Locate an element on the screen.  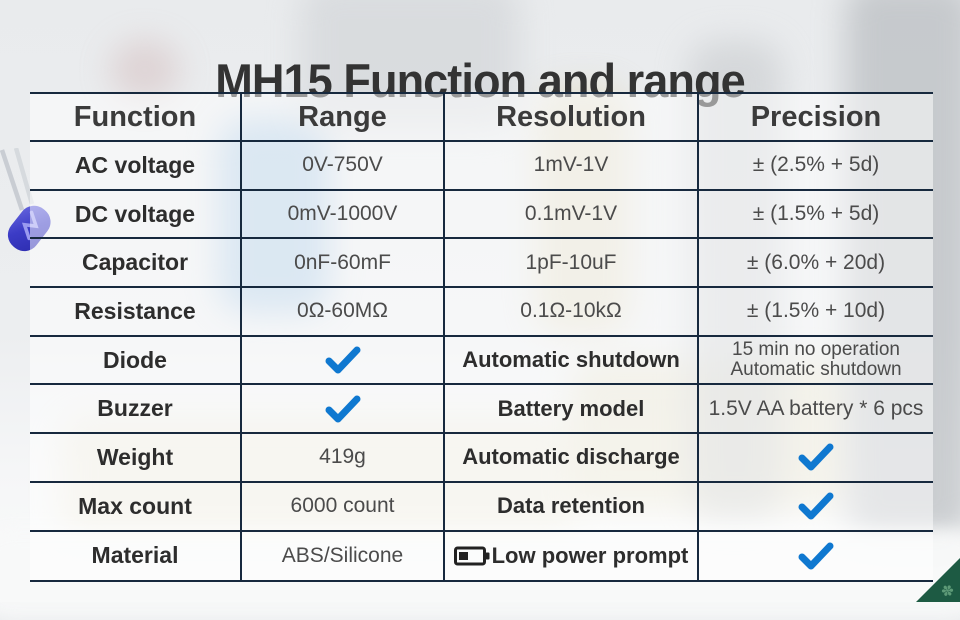
row-function-label: Buzzer is located at coordinates (135, 410).